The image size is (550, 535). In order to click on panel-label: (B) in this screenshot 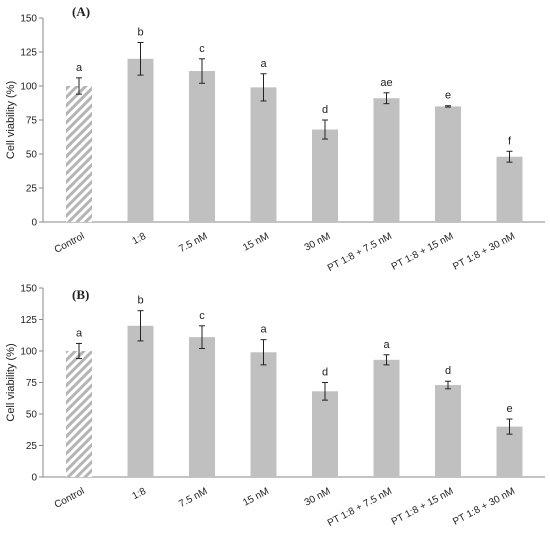, I will do `click(80, 294)`.